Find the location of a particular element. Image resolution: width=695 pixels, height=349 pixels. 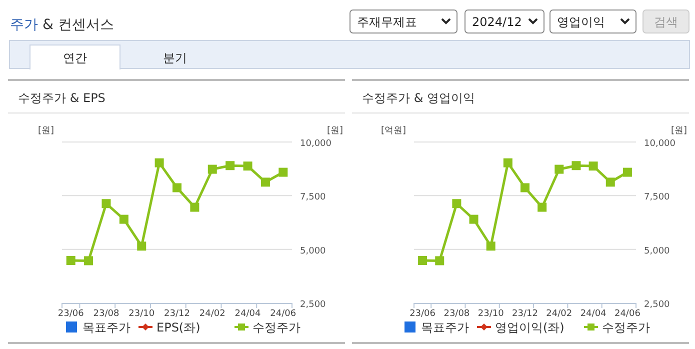

text: 주재무제표 is located at coordinates (387, 22).